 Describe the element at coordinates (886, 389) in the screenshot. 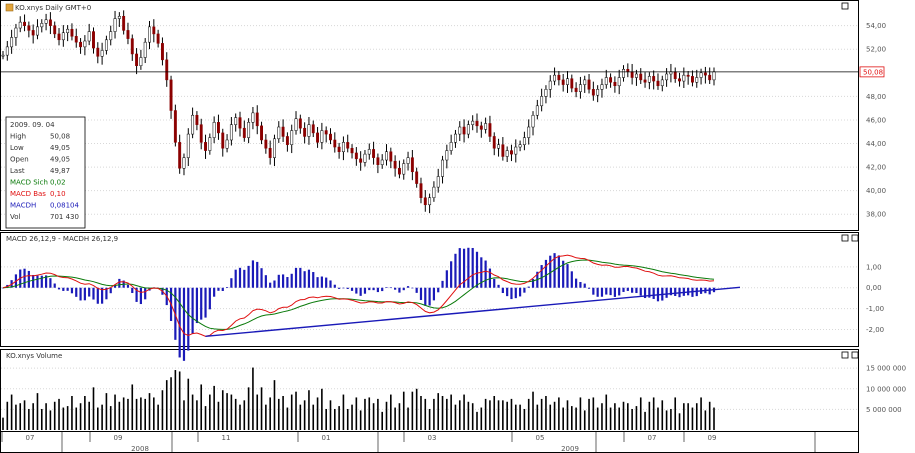

I see `volume-tick-label: 10 000 000` at that location.